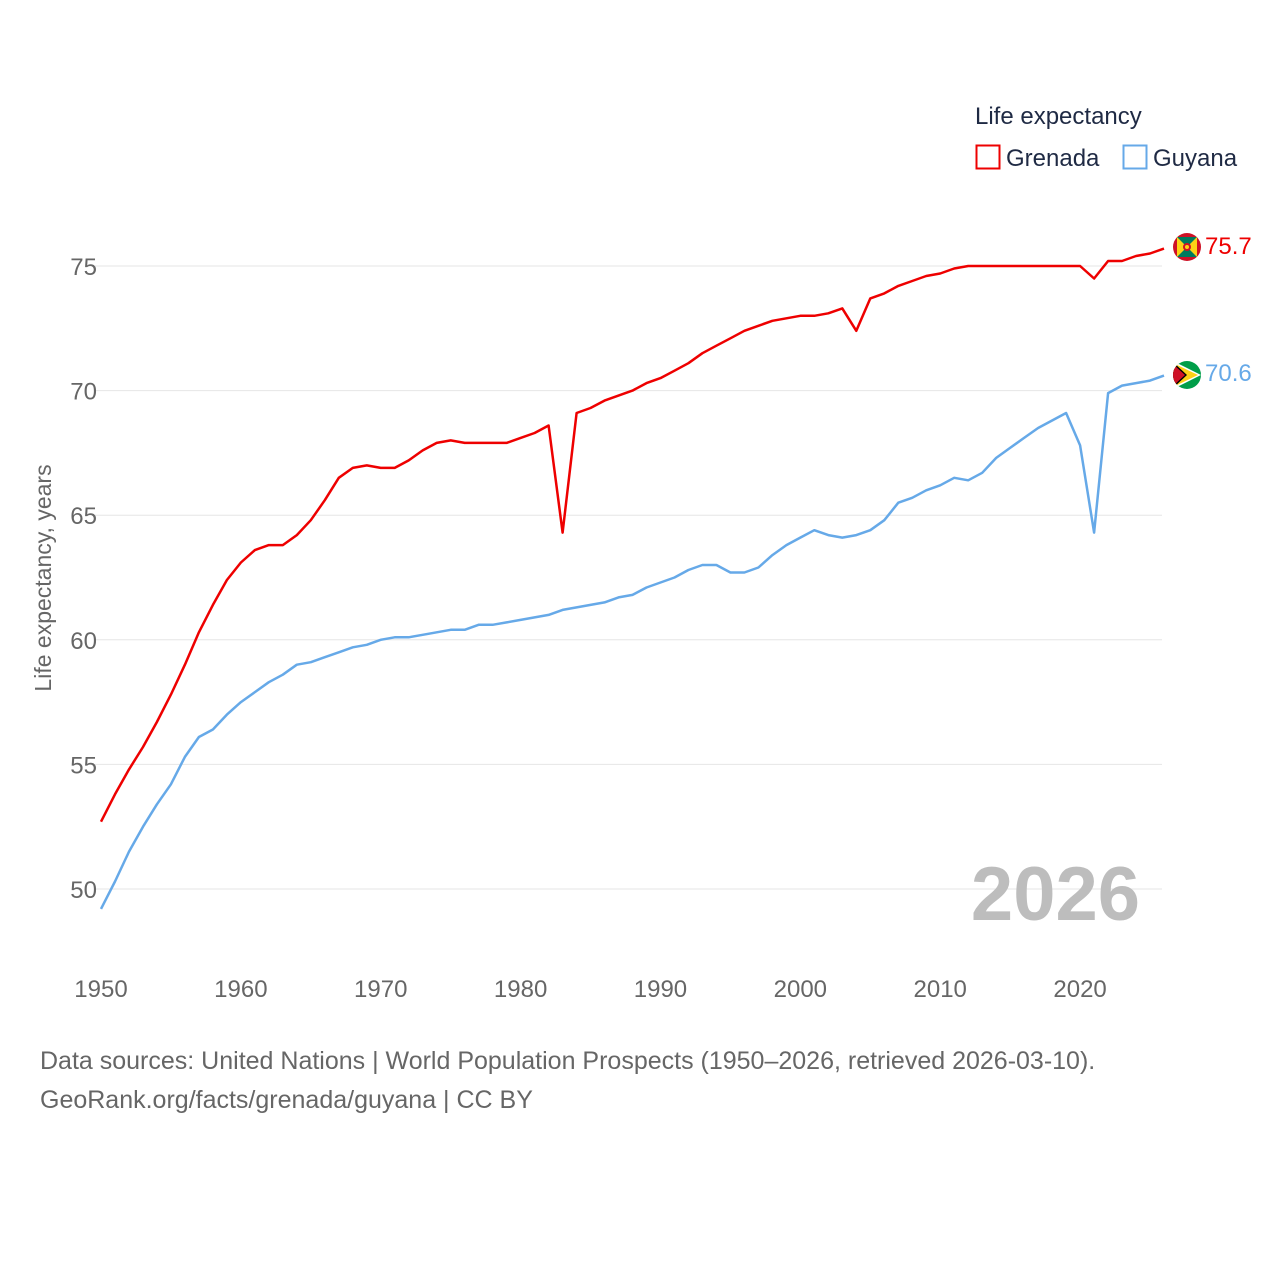 The width and height of the screenshot is (1280, 1280). I want to click on x-tick-label: 2010, so click(940, 989).